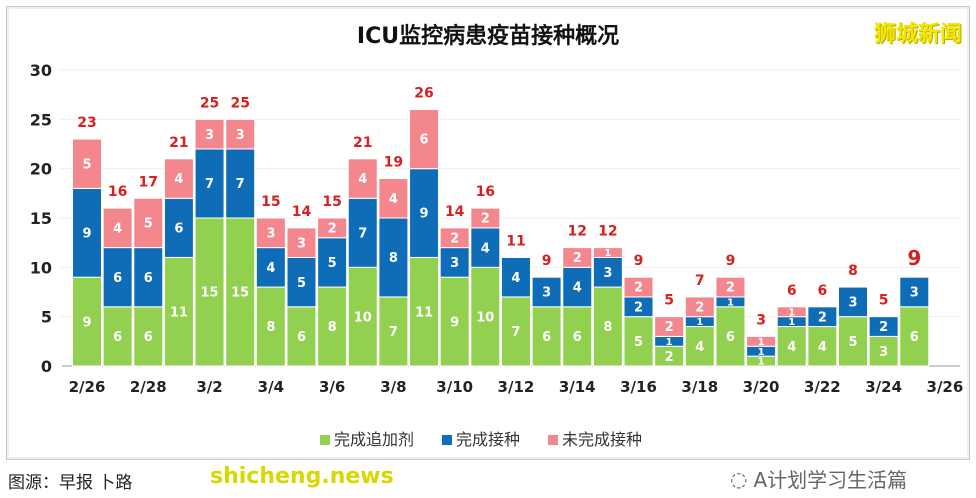  I want to click on legend-item-complete: 完成接种, so click(481, 438).